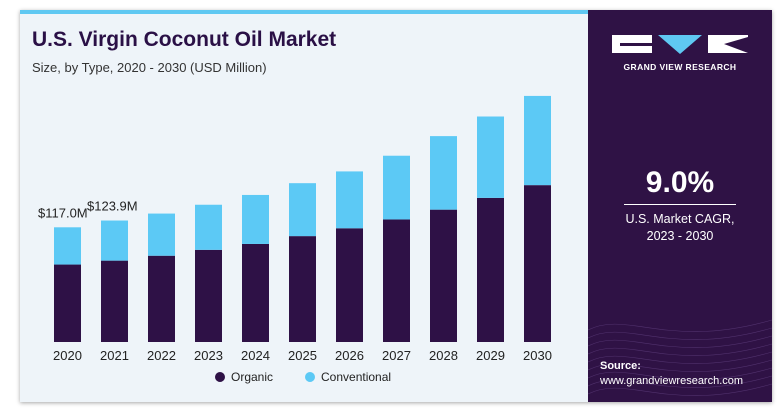 This screenshot has height=418, width=777. Describe the element at coordinates (67, 303) in the screenshot. I see `bar-organic-2020` at that location.